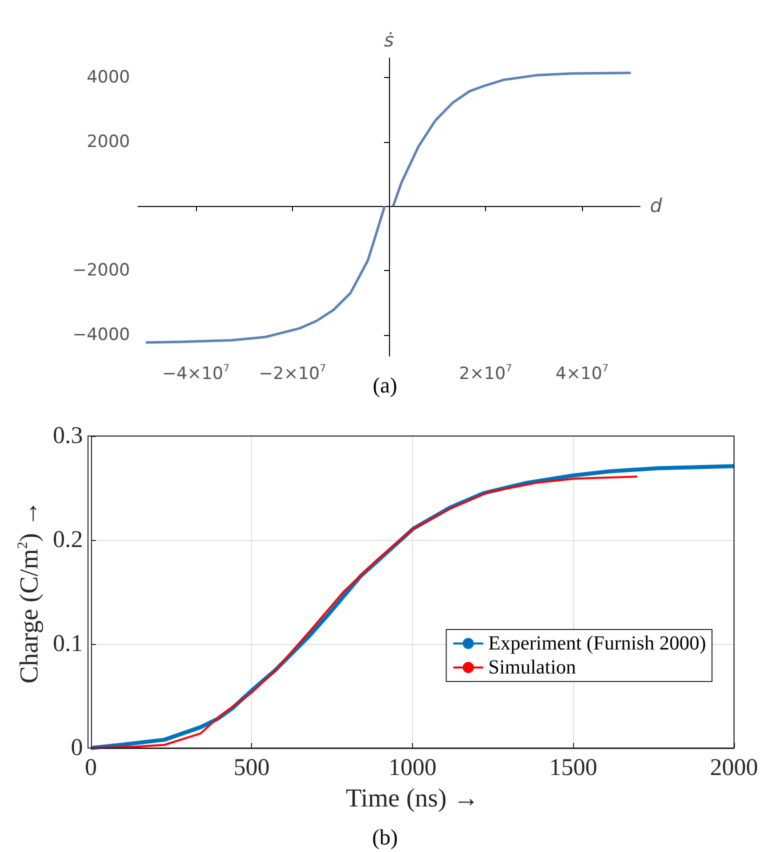 This screenshot has width=770, height=852. Describe the element at coordinates (597, 643) in the screenshot. I see `legend-label: Experiment (Furnish 2000)` at that location.